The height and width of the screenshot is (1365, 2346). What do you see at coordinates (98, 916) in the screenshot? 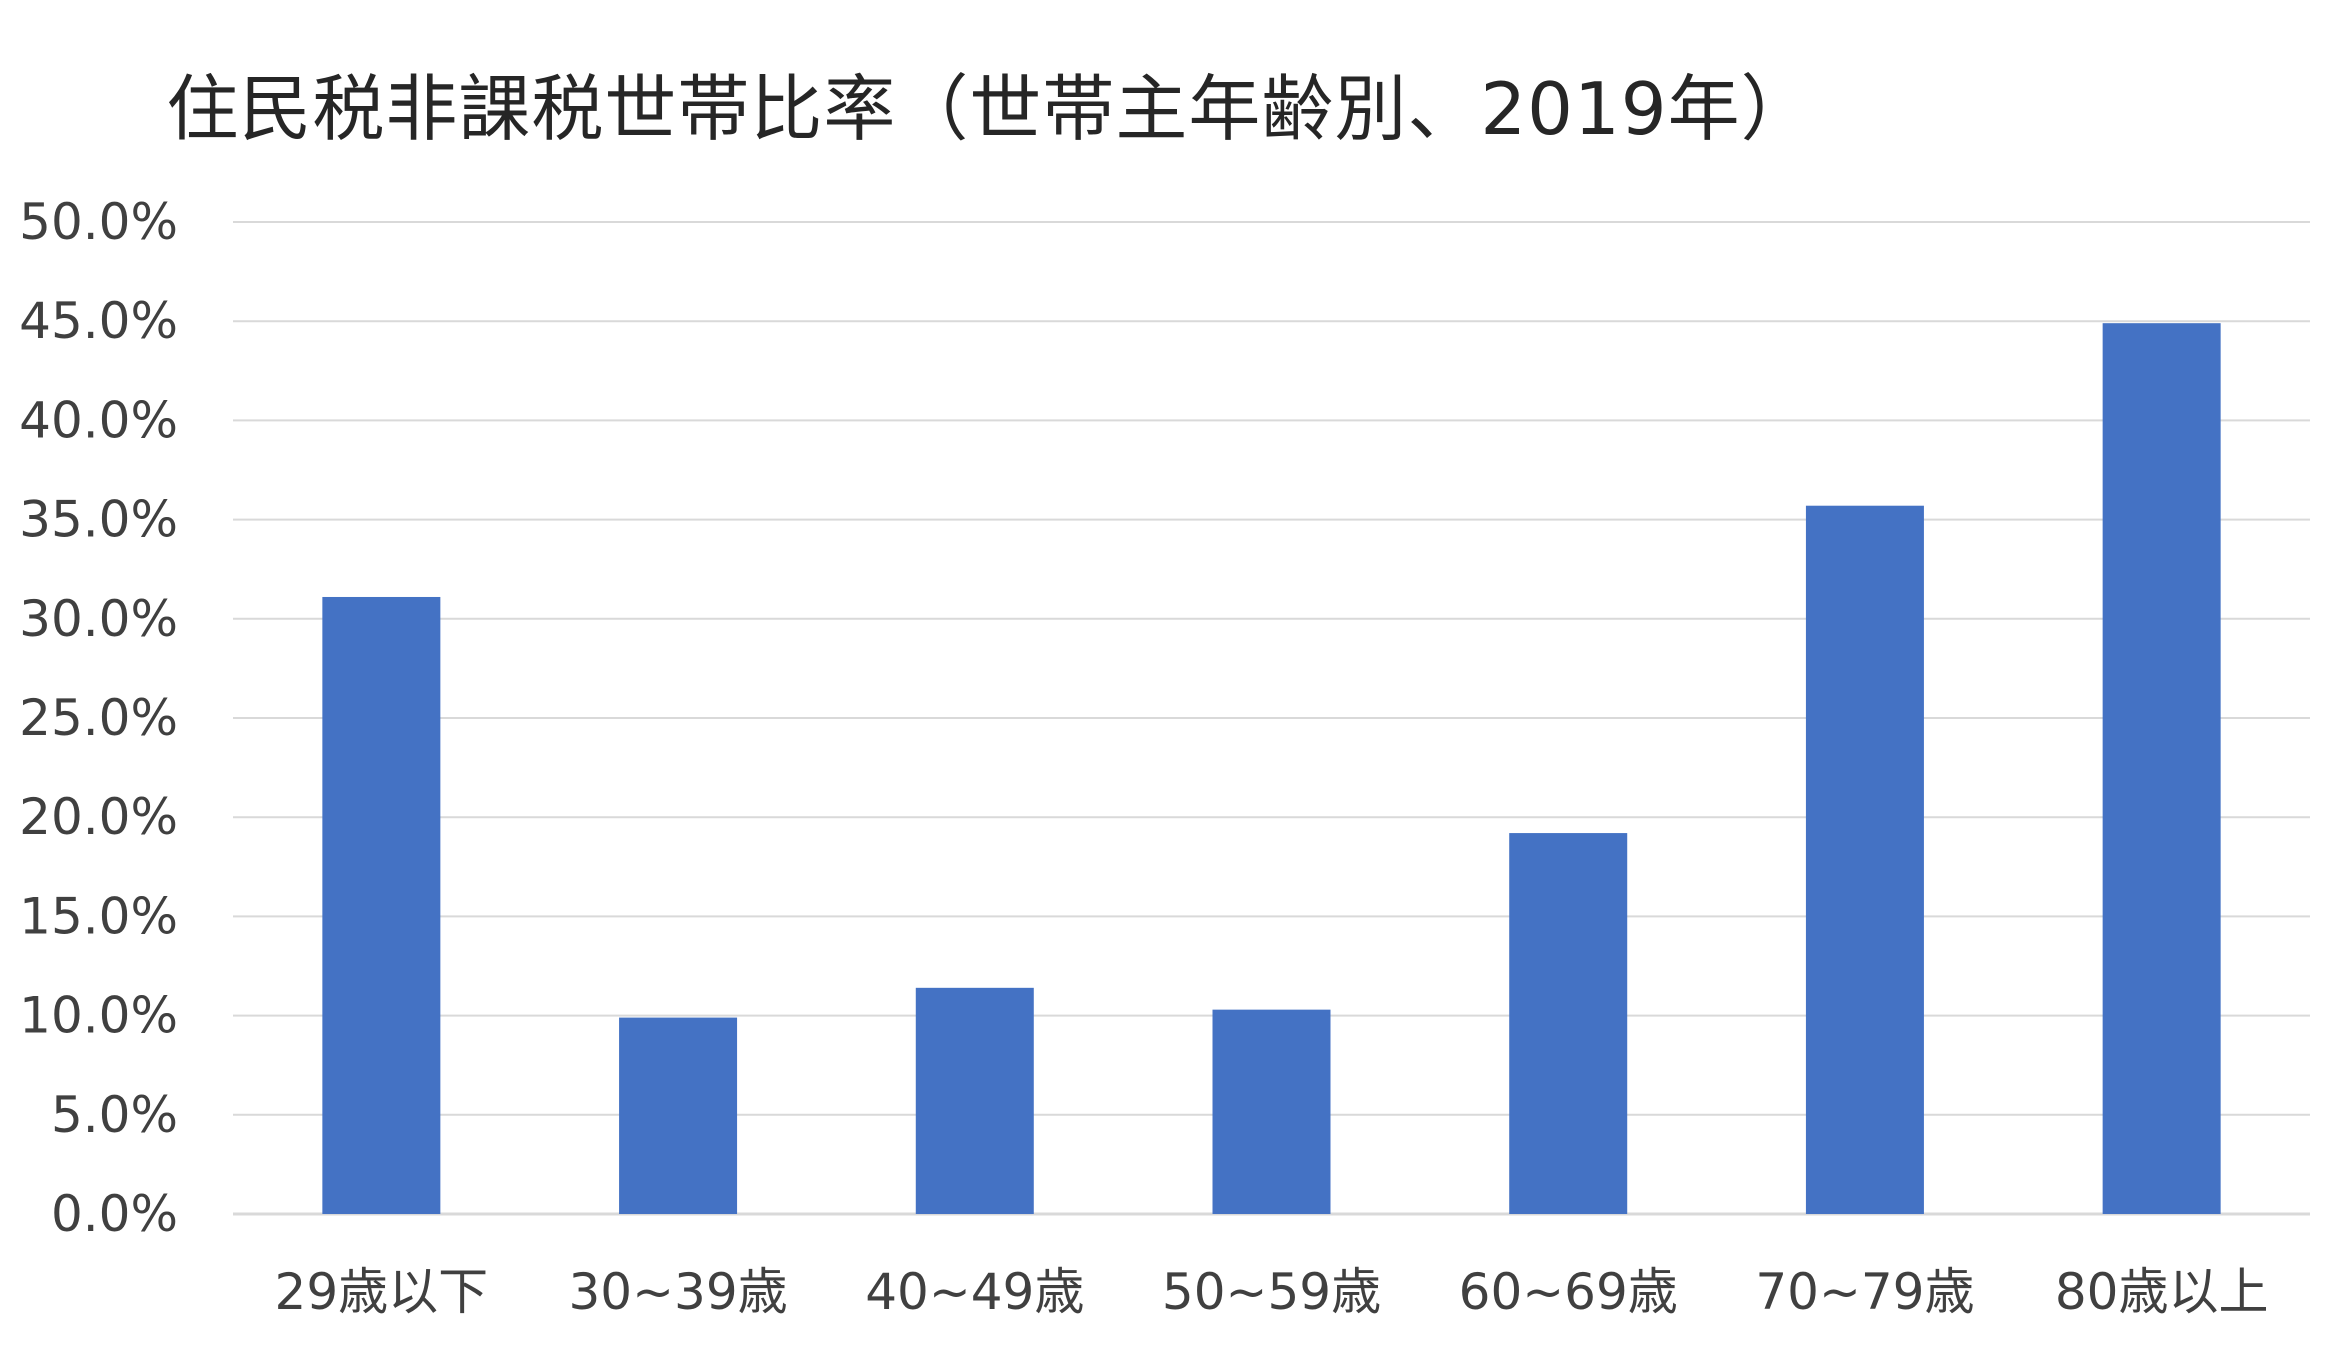
I see `y-tick-label: 15.0%` at bounding box center [98, 916].